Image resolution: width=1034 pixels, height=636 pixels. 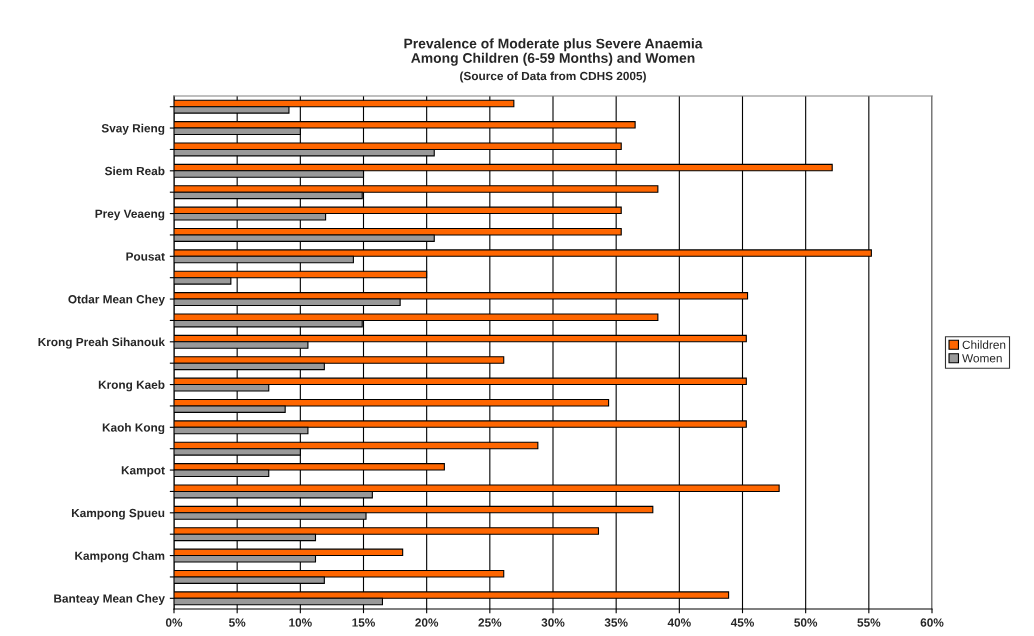 What do you see at coordinates (133, 429) in the screenshot?
I see `y-tick-label: Kaoh Kong` at bounding box center [133, 429].